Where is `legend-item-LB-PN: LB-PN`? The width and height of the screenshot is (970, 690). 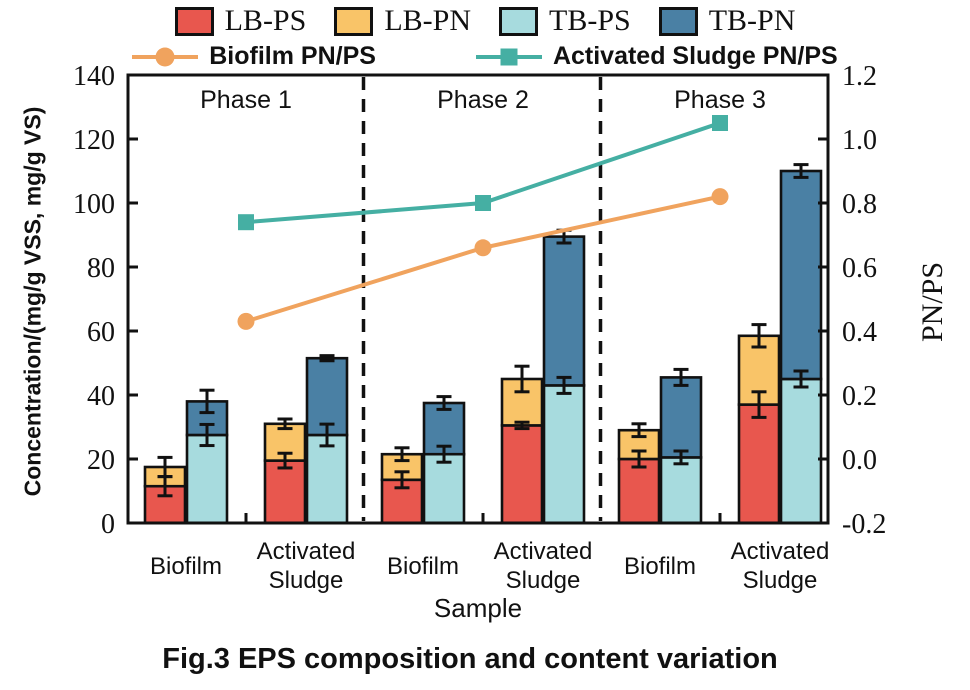
legend-item-LB-PN: LB-PN is located at coordinates (402, 21).